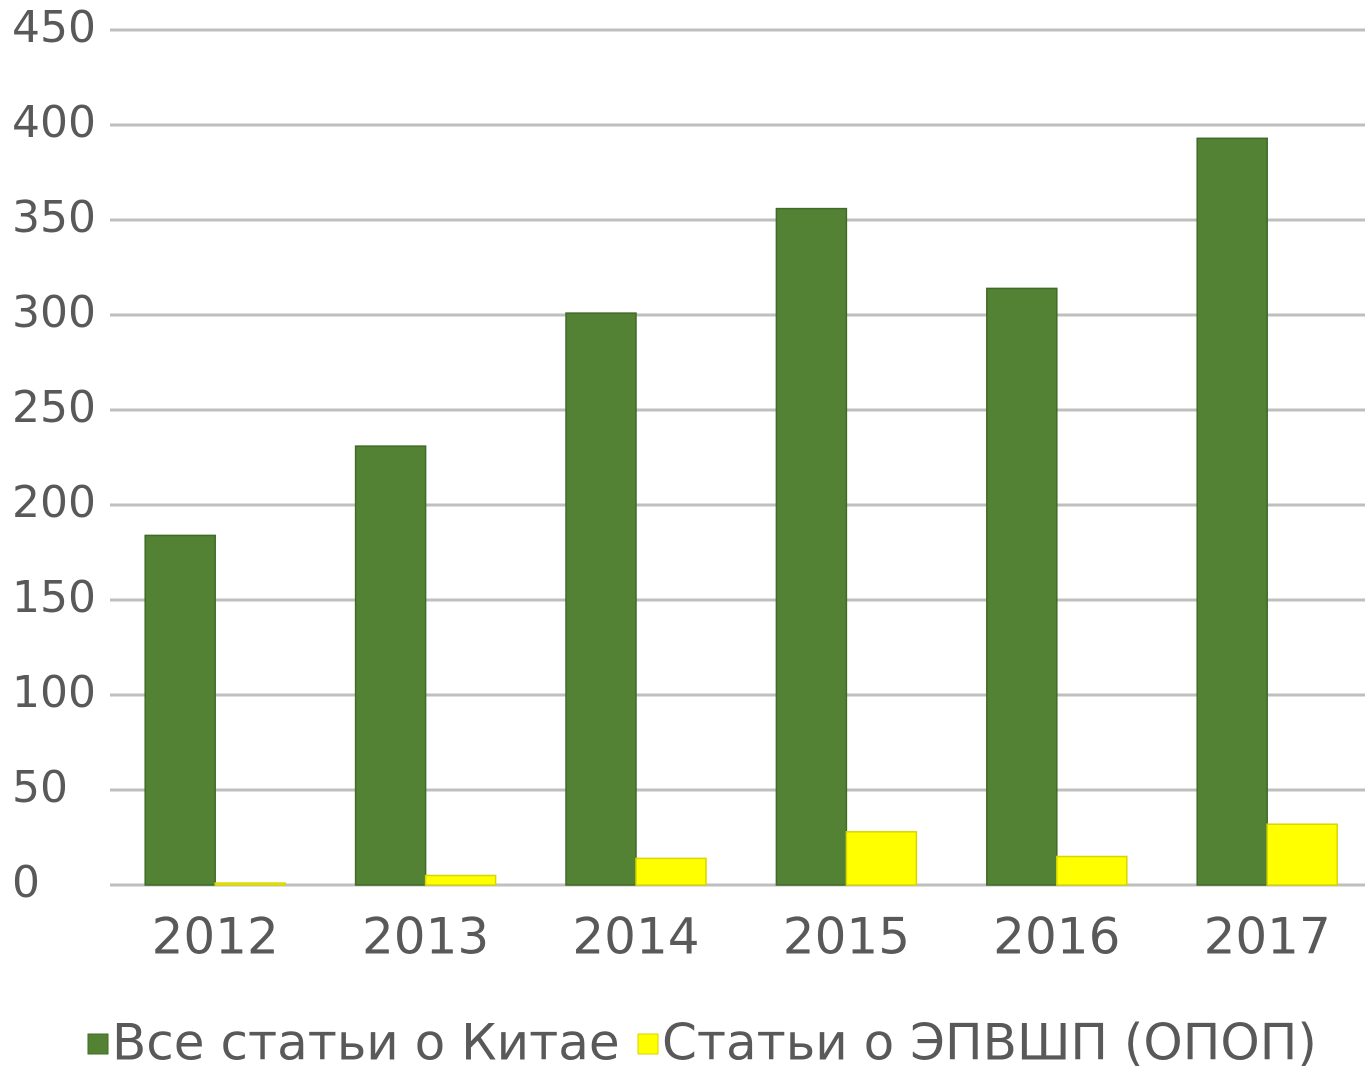 This screenshot has height=1075, width=1365. What do you see at coordinates (54, 692) in the screenshot?
I see `y-tick-label: 100` at bounding box center [54, 692].